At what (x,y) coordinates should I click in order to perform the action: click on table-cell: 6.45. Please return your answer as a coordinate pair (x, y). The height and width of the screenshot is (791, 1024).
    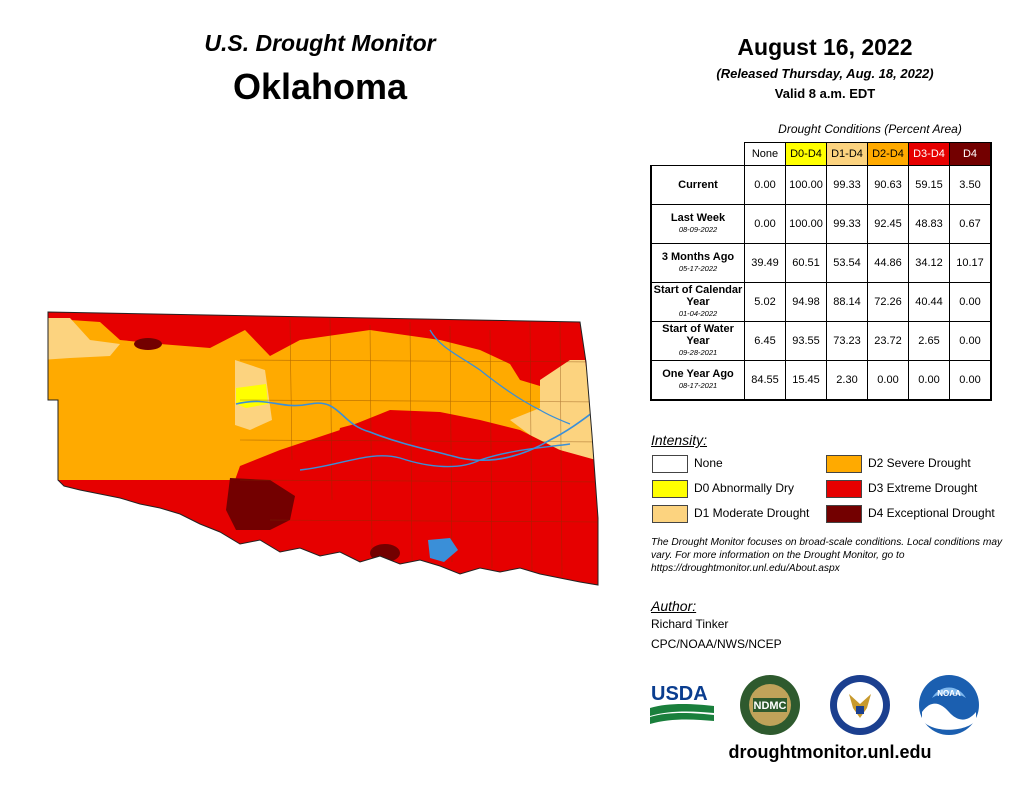
    Looking at the image, I should click on (765, 341).